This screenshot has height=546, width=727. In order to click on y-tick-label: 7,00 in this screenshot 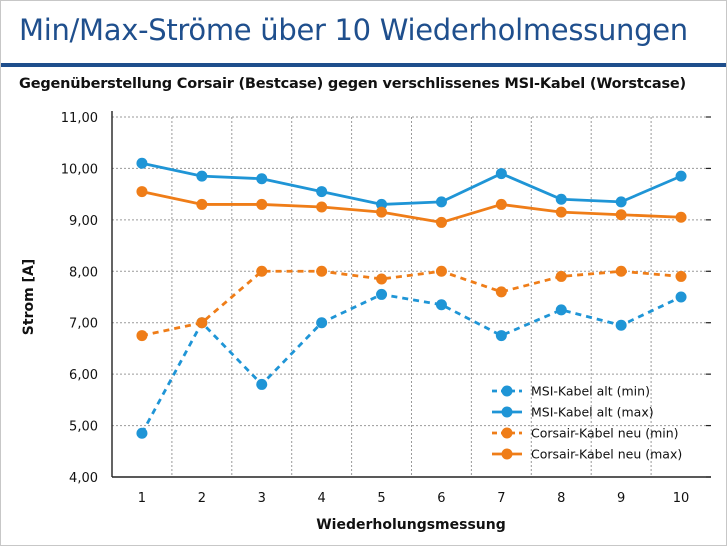, I will do `click(83, 324)`.